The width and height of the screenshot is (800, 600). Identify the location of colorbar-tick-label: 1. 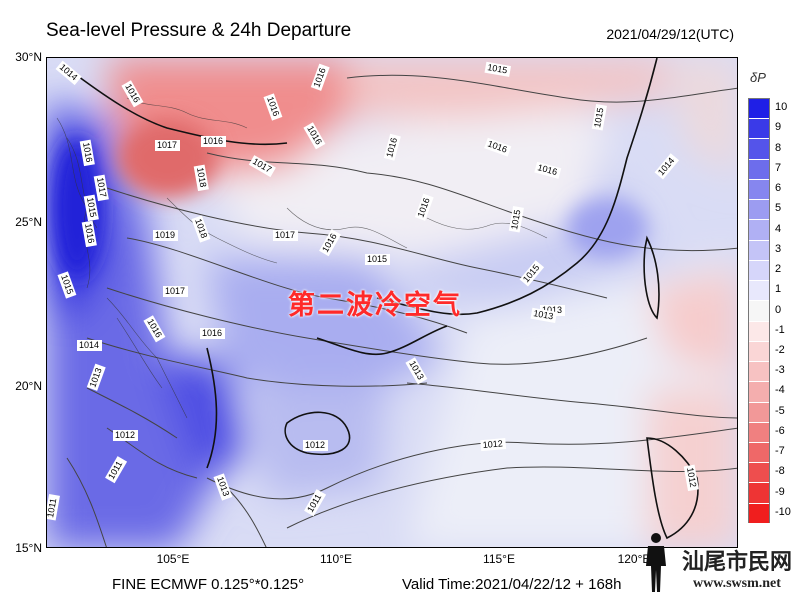
(778, 289).